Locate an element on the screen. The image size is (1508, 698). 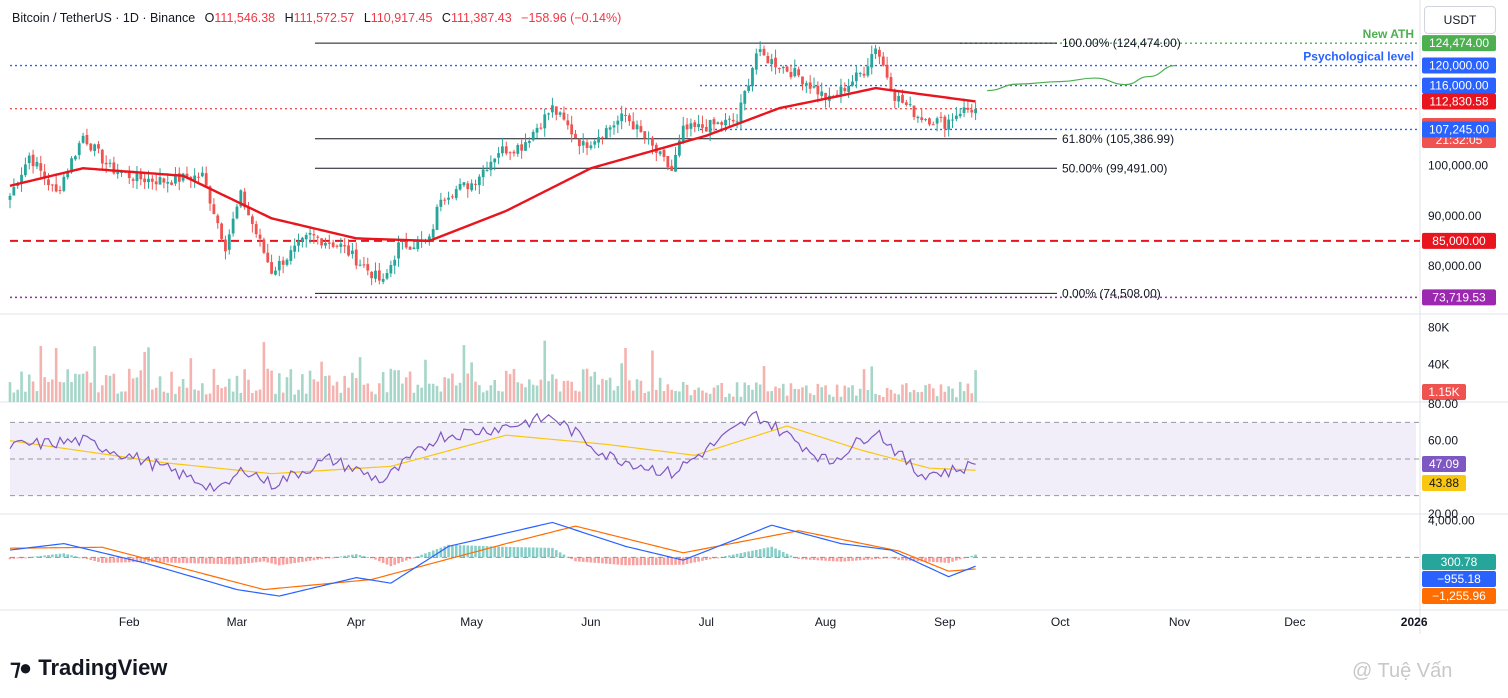
rsi-axis-tick: 60.00 is located at coordinates (1443, 441).